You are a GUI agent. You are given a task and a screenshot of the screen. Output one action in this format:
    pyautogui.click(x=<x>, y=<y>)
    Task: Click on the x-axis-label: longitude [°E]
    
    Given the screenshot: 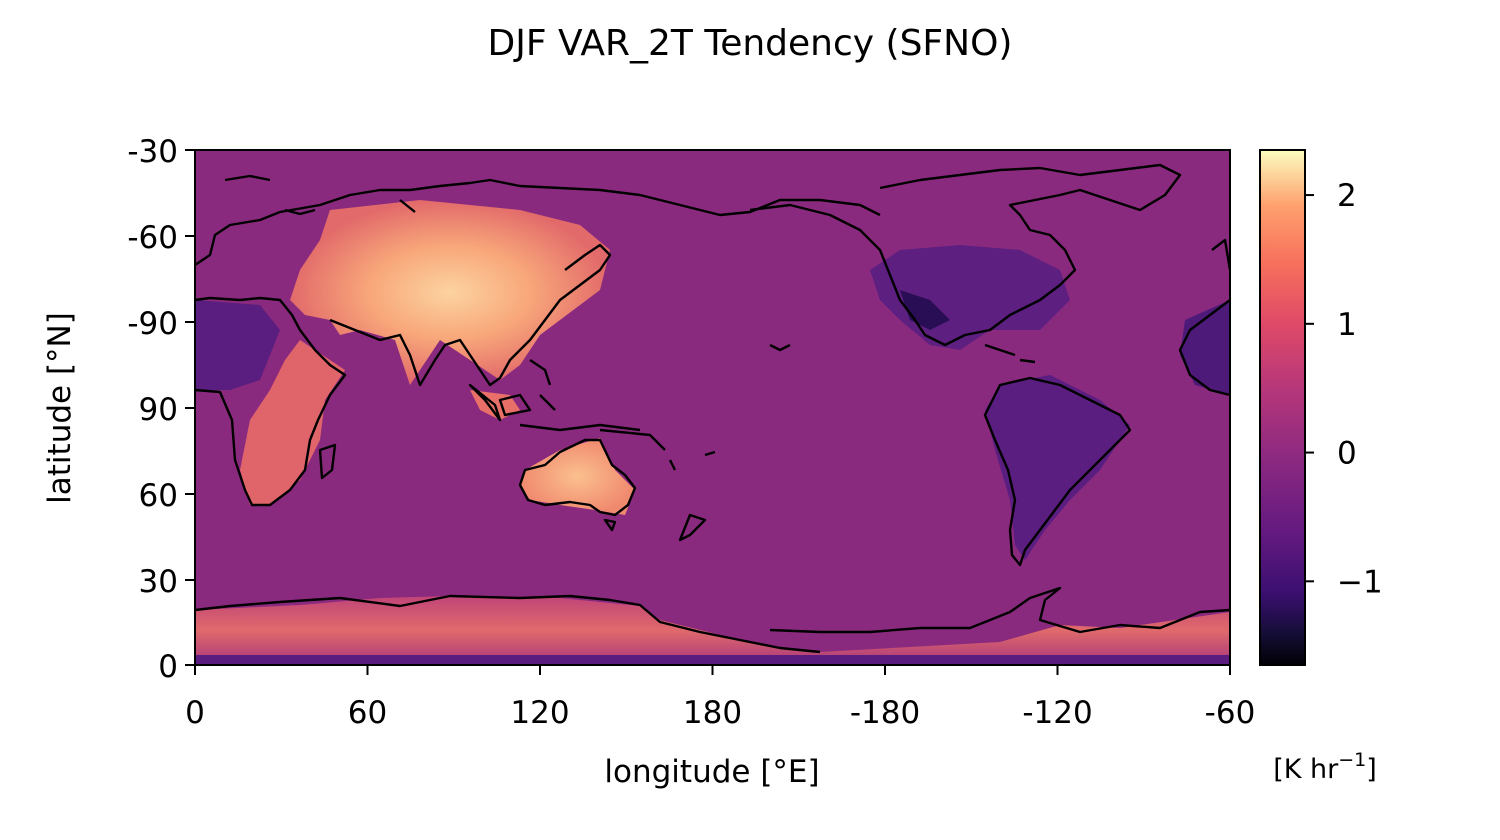 What is the action you would take?
    pyautogui.click(x=711, y=772)
    